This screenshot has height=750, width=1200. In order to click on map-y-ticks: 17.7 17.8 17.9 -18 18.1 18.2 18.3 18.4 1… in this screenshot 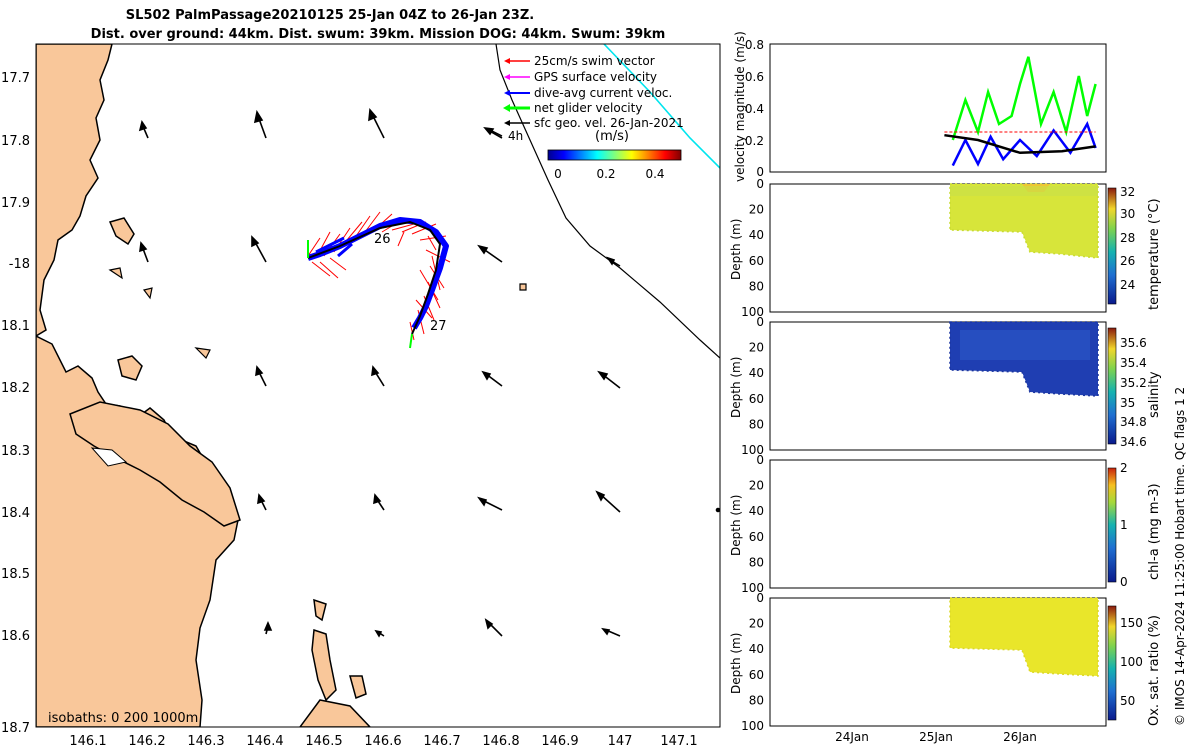, I will do `click(15, 403)`.